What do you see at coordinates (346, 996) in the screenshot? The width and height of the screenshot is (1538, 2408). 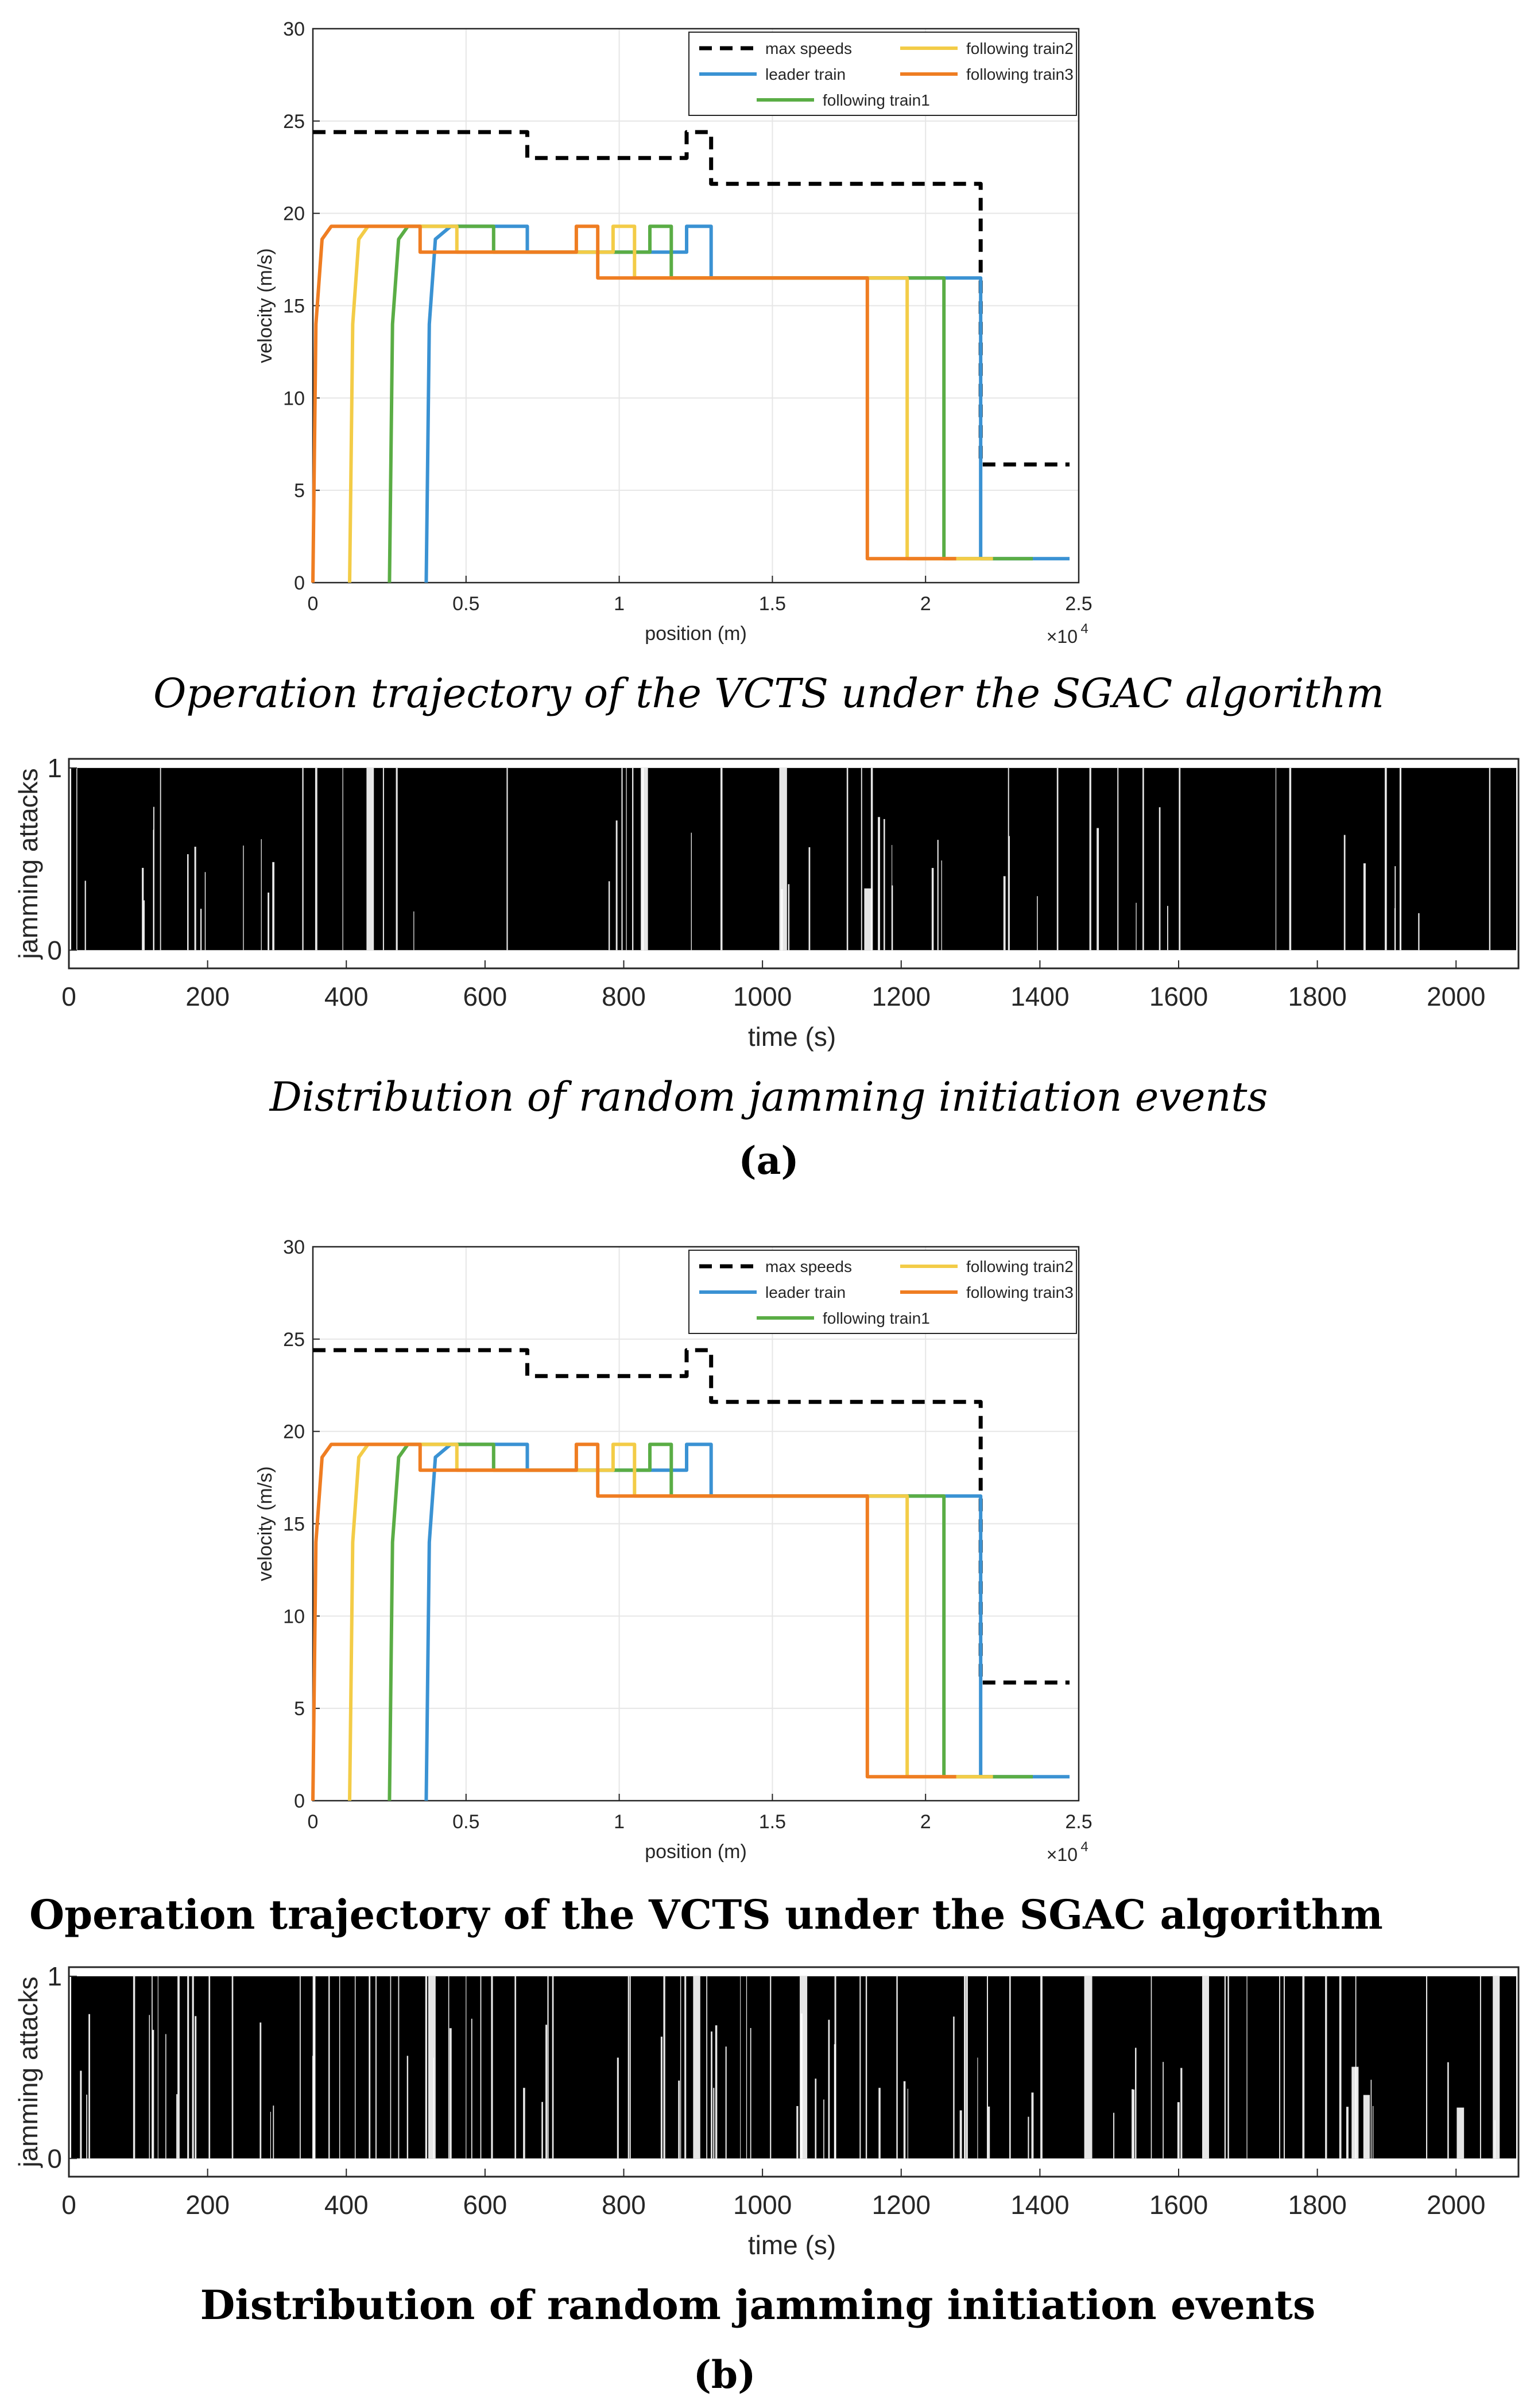 I see `x-tick-label: 400` at bounding box center [346, 996].